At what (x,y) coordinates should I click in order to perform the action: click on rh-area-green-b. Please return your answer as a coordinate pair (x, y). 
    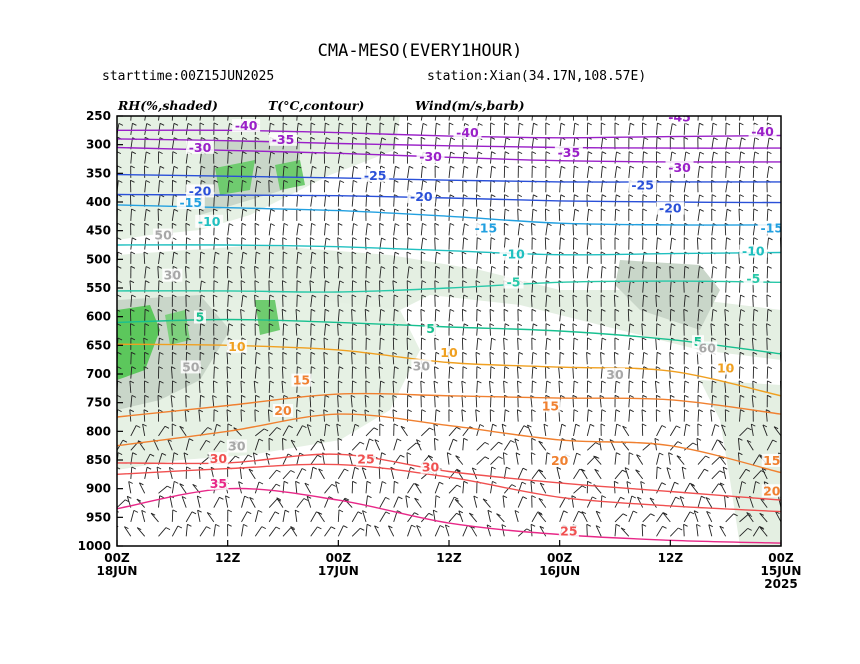
    Looking at the image, I should click on (177, 327).